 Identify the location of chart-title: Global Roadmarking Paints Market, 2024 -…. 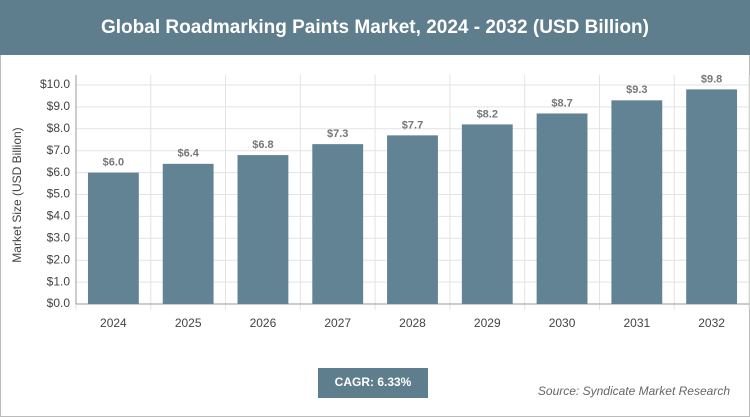
(375, 27).